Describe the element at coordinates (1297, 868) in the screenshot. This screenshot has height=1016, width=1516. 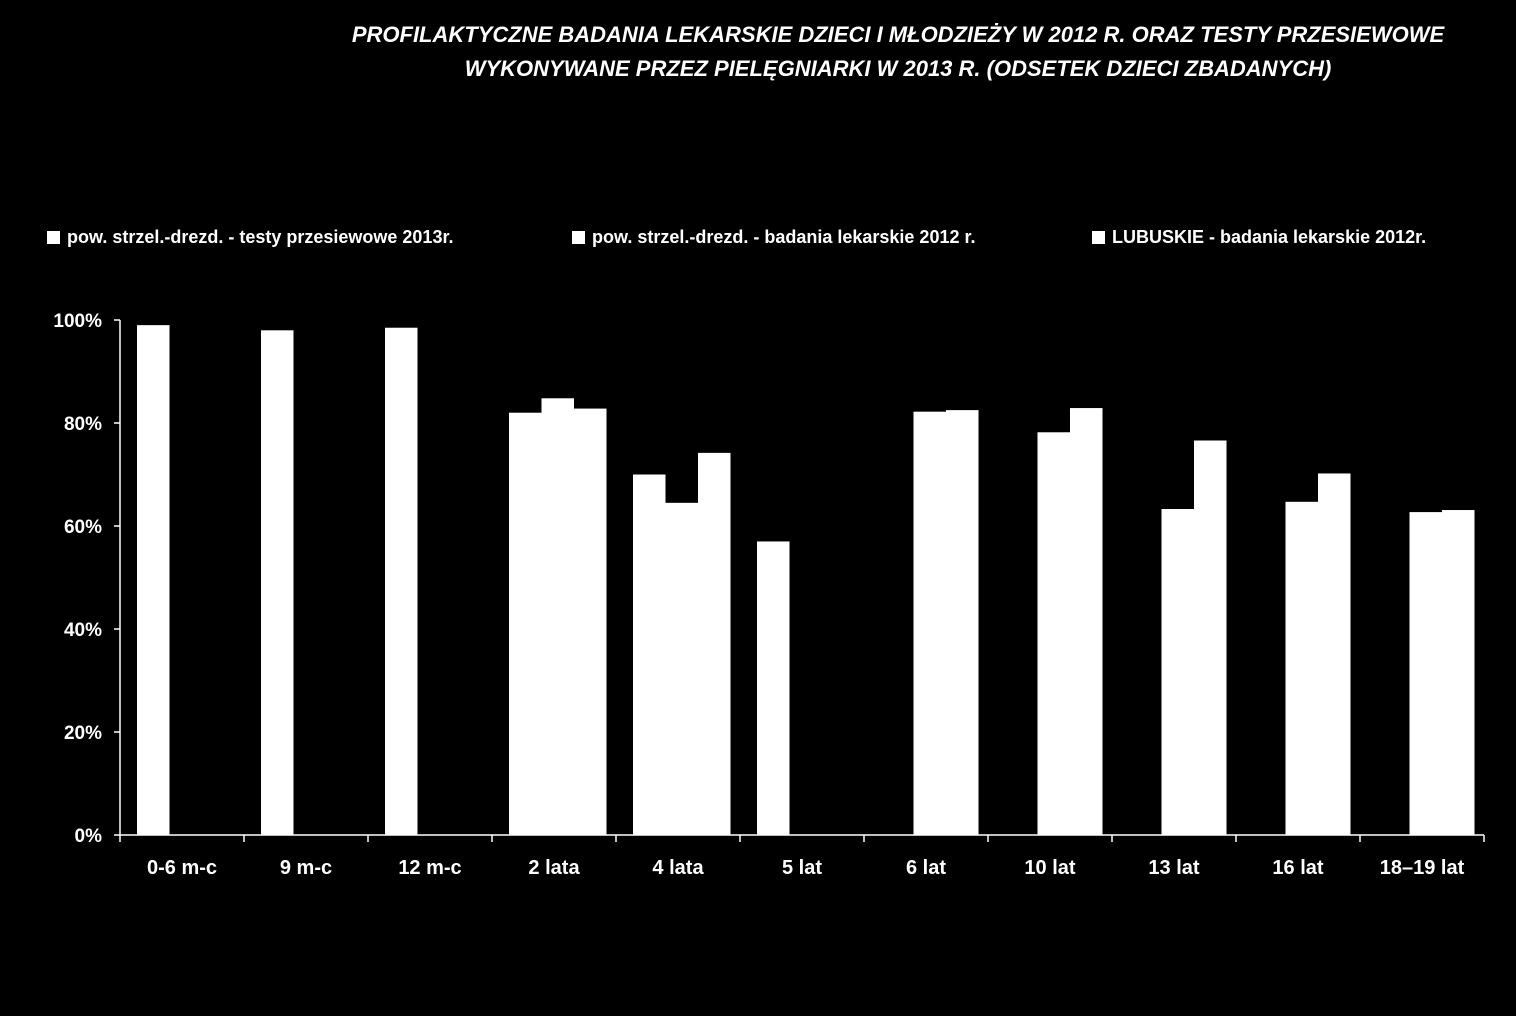
I see `x-tick-label-9: 16 lat` at that location.